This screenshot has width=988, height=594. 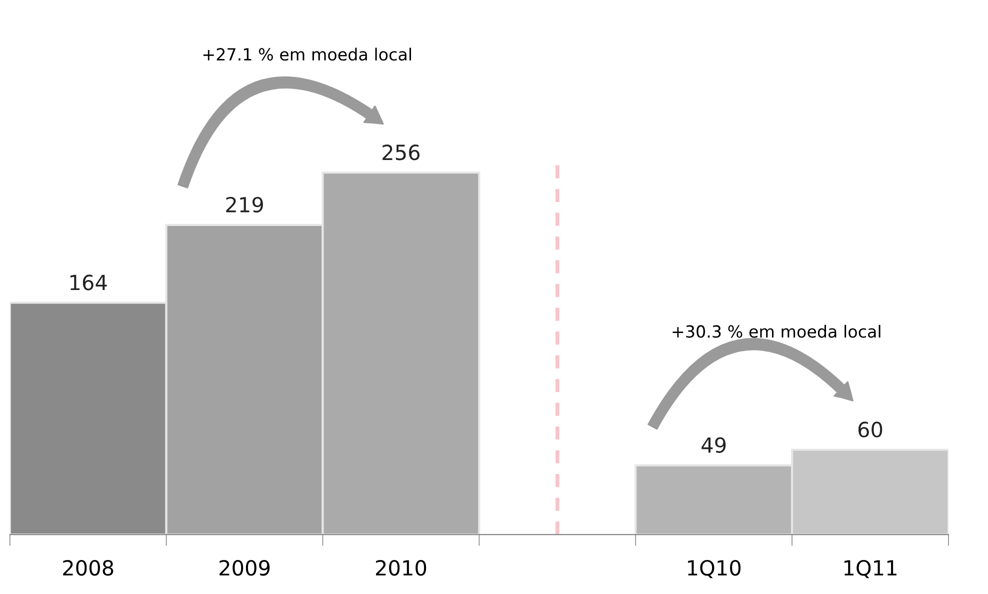 I want to click on x-tick-label: 1Q11, so click(x=870, y=569).